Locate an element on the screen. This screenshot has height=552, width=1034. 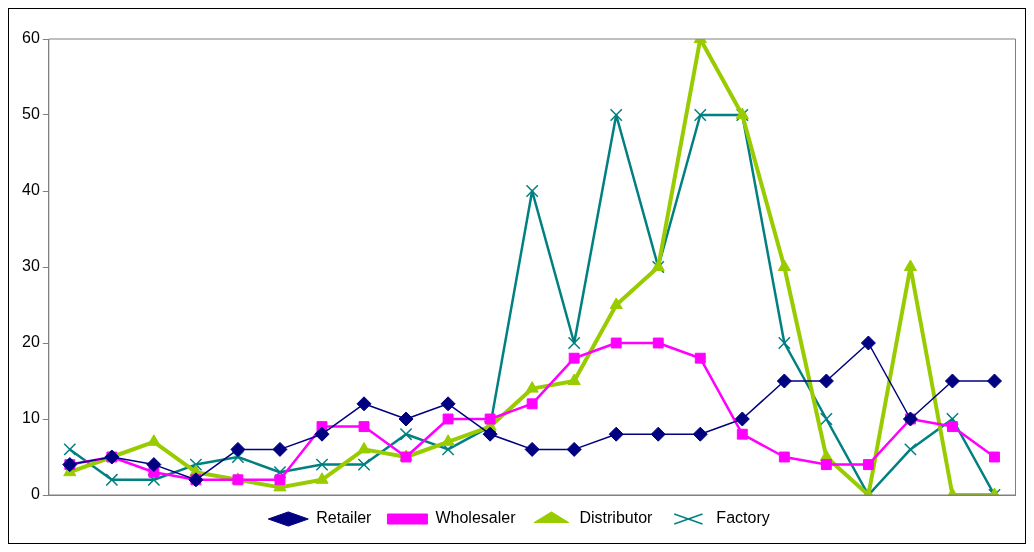
y-tick-label: 20 is located at coordinates (31, 342).